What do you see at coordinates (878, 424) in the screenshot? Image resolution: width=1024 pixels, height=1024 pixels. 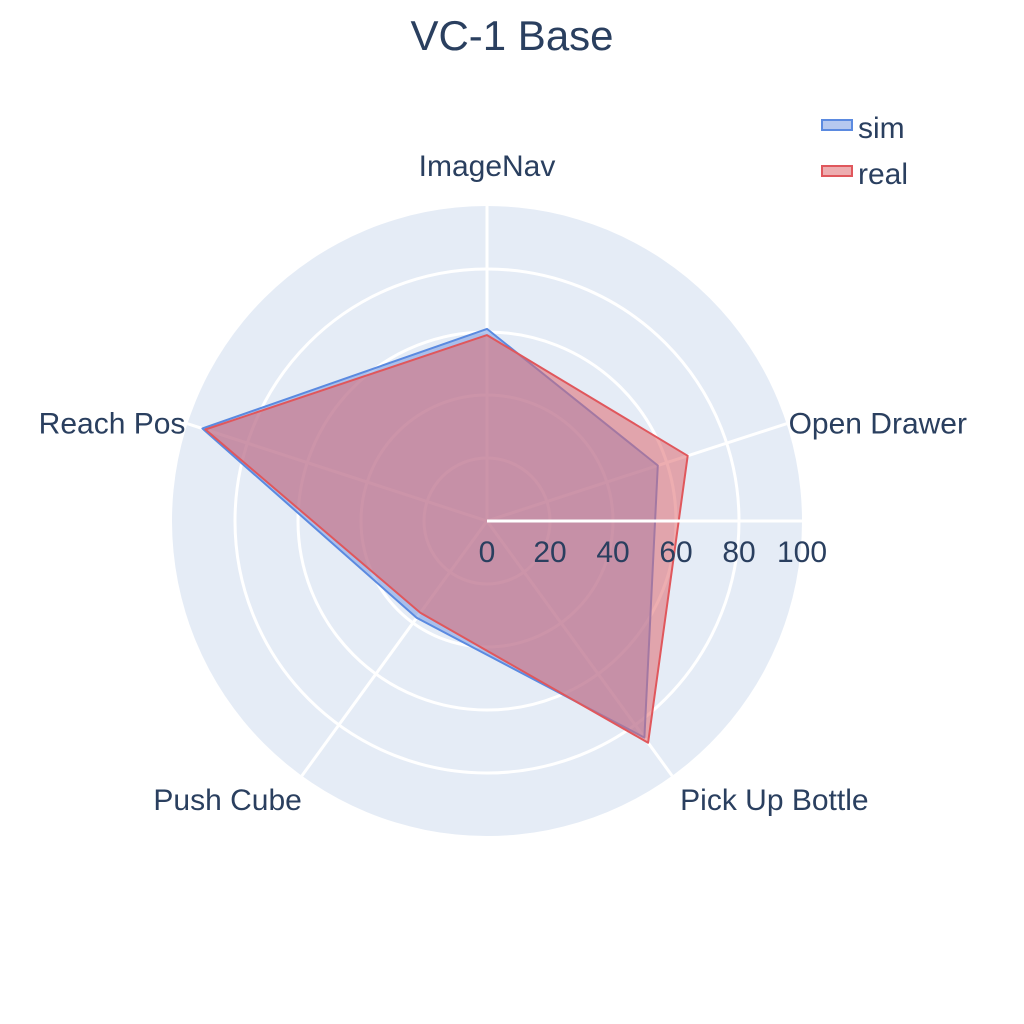 I see `category-label: Open Drawer` at bounding box center [878, 424].